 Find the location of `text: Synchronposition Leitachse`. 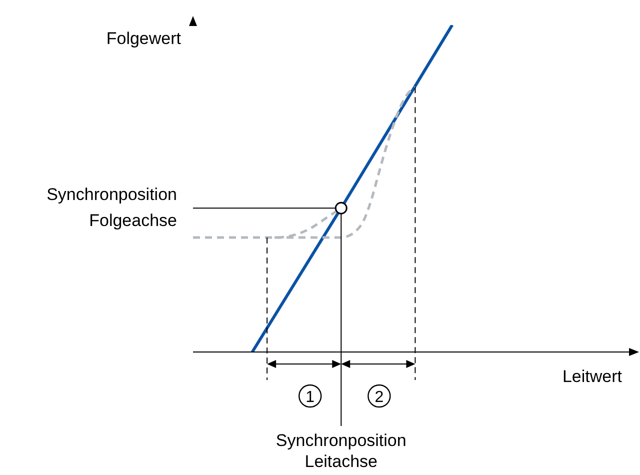

text: Synchronposition Leitachse is located at coordinates (341, 451).